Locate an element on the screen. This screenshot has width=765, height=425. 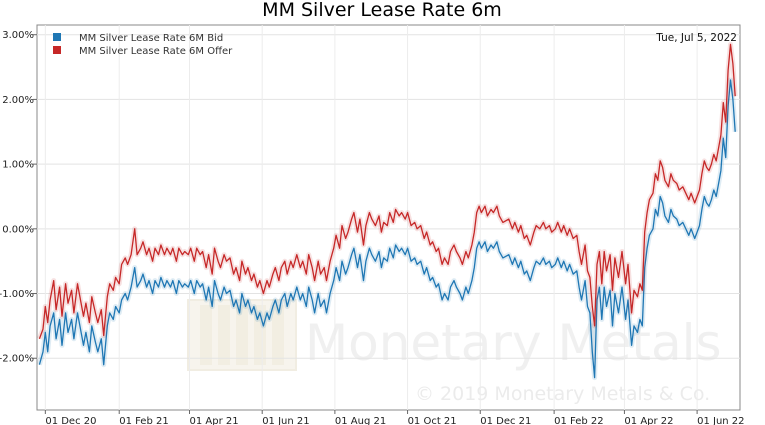
y-tick-label: 2.00% is located at coordinates (18, 100).